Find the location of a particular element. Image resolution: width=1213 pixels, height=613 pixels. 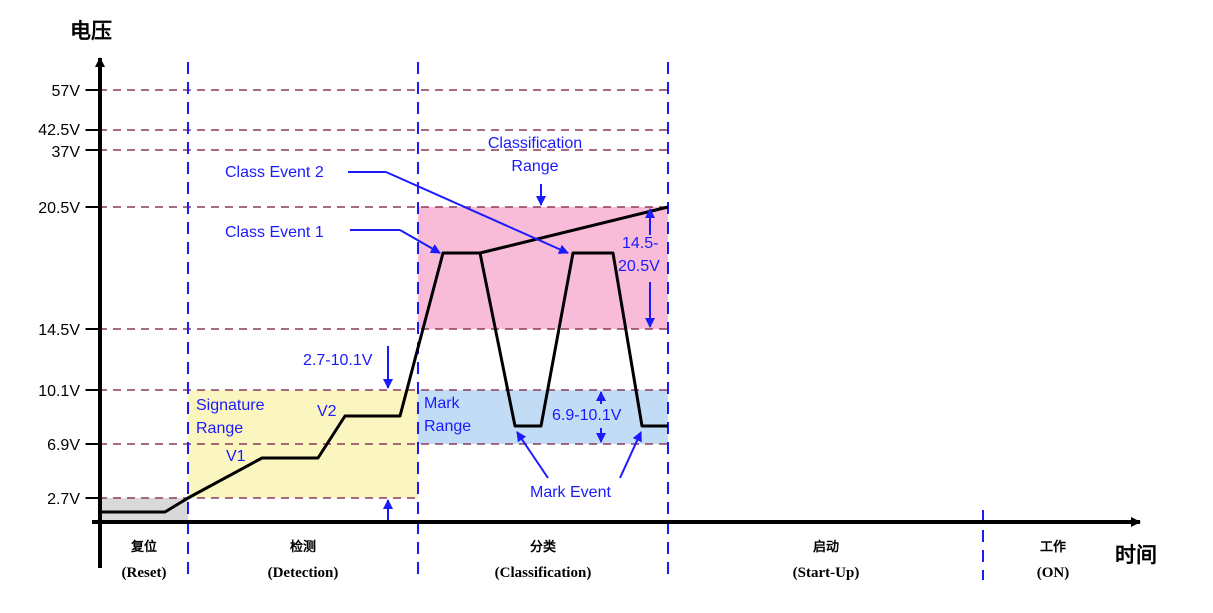

v1-label: V1 is located at coordinates (236, 456).